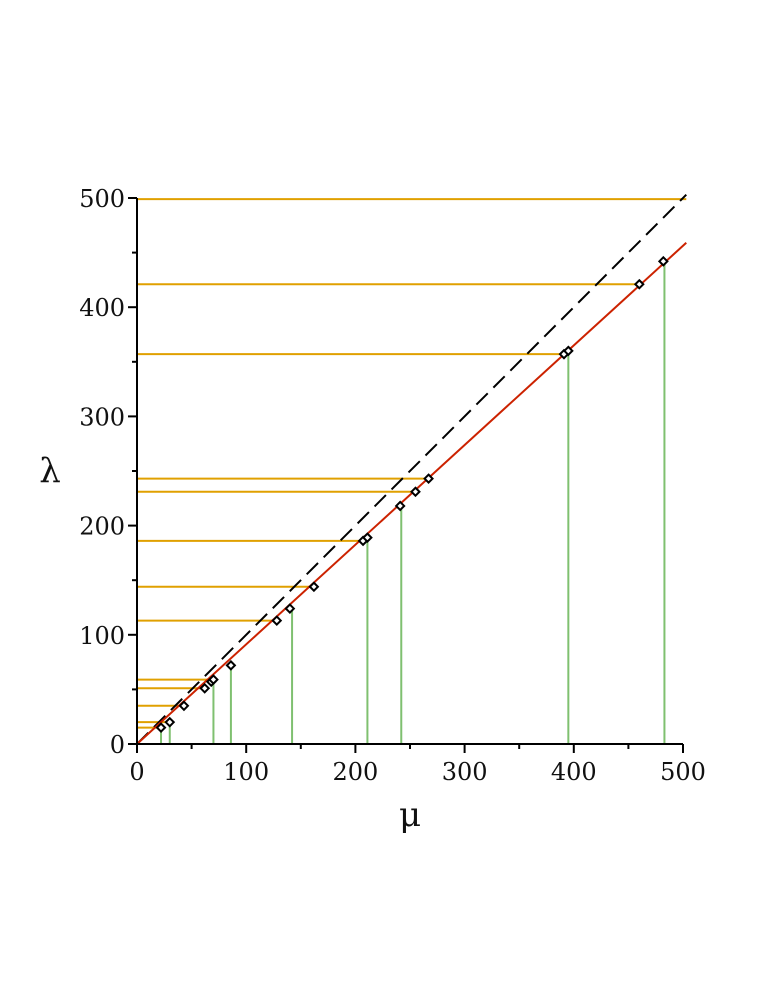 Image resolution: width=763 pixels, height=987 pixels. What do you see at coordinates (683, 772) in the screenshot?
I see `x-tick-label: 500` at bounding box center [683, 772].